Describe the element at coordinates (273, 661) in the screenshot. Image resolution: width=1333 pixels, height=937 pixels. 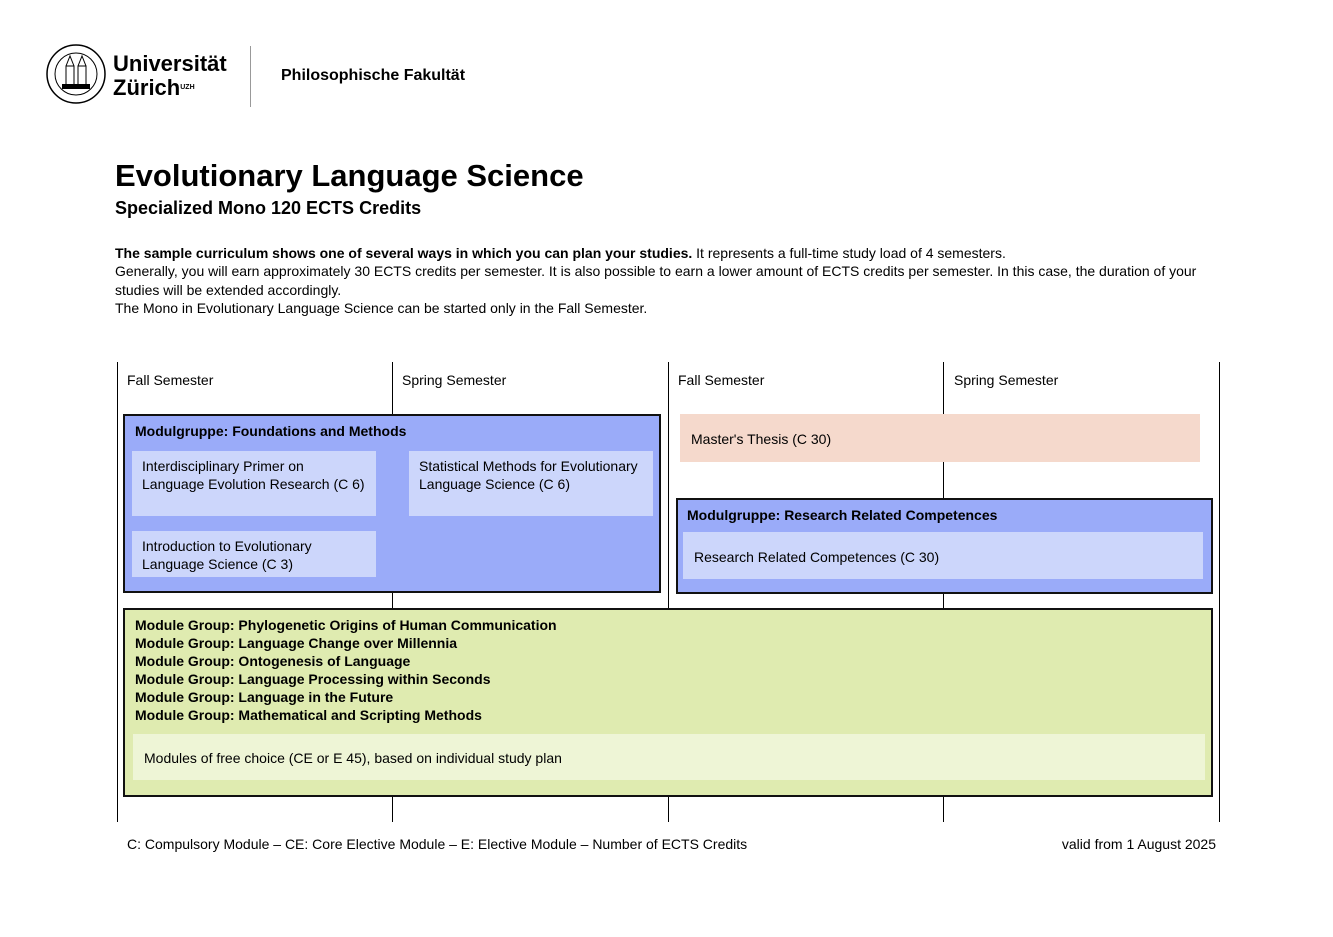
I see `elective-group: Module Group: Ontogenesis of Language` at that location.